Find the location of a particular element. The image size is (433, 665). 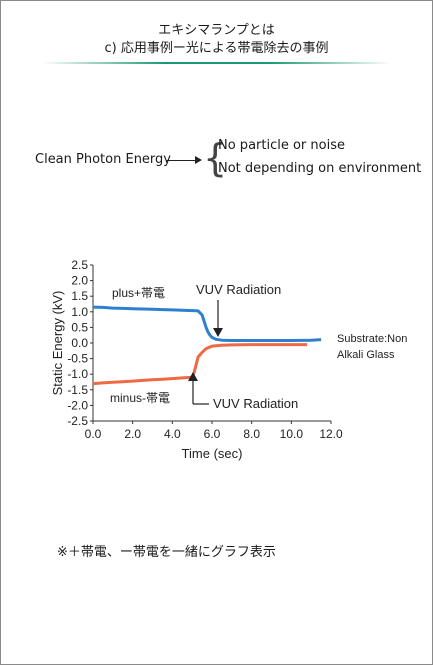

substrate-label-line1: Substrate:Non is located at coordinates (372, 339).